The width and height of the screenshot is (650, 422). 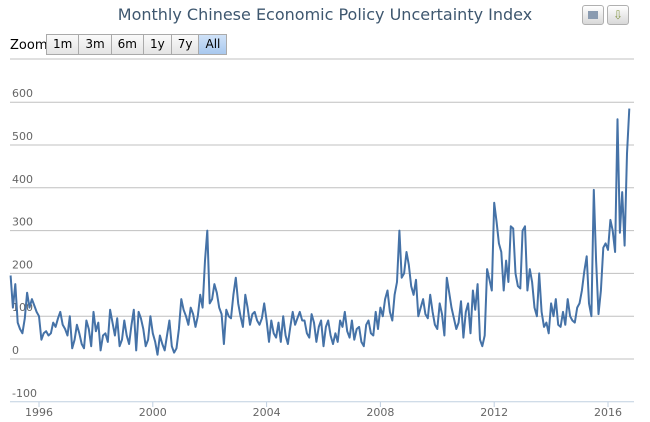 What do you see at coordinates (29, 45) in the screenshot?
I see `zoom-label: Zoom` at bounding box center [29, 45].